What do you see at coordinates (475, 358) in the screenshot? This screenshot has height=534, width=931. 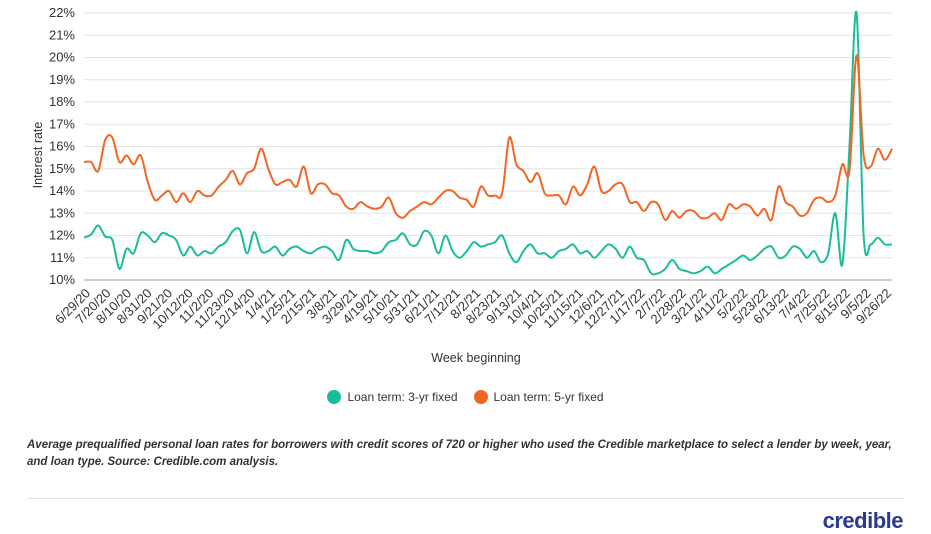 I see `x-axis-title: Week beginning` at bounding box center [475, 358].